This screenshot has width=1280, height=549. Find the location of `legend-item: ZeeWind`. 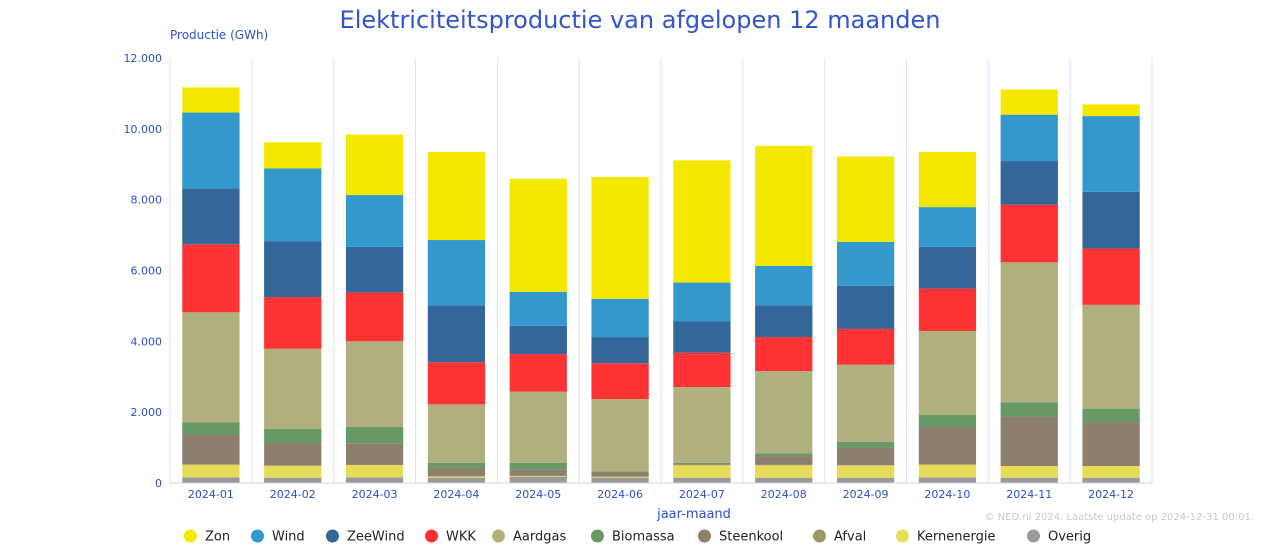

legend-item: ZeeWind is located at coordinates (376, 537).